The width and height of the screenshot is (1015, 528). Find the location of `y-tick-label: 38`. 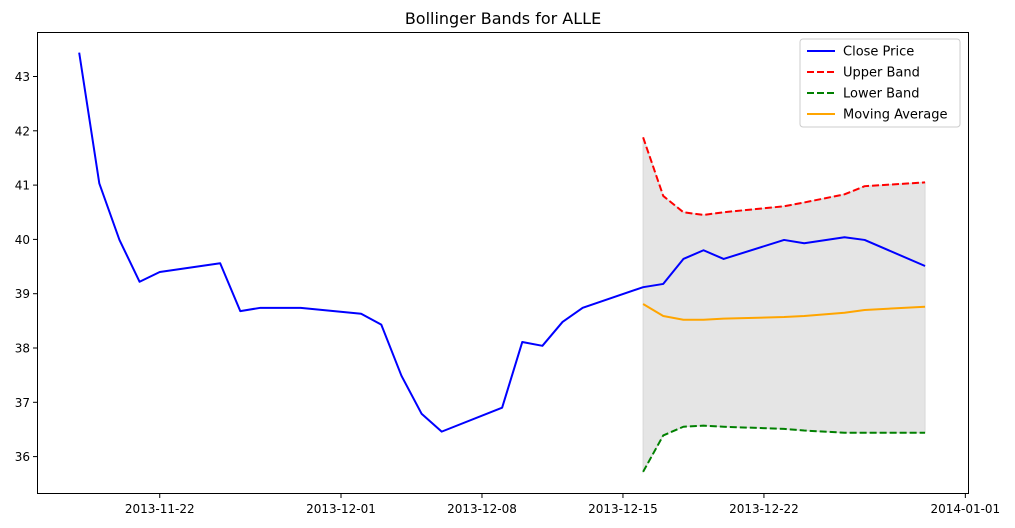

y-tick-label: 38 is located at coordinates (22, 349).